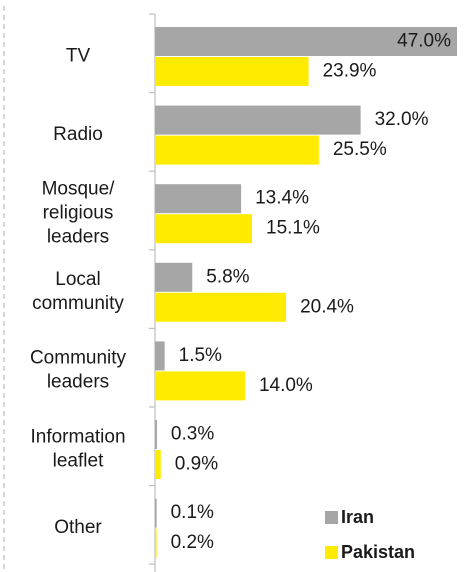  I want to click on category-label: TV, so click(78, 55).